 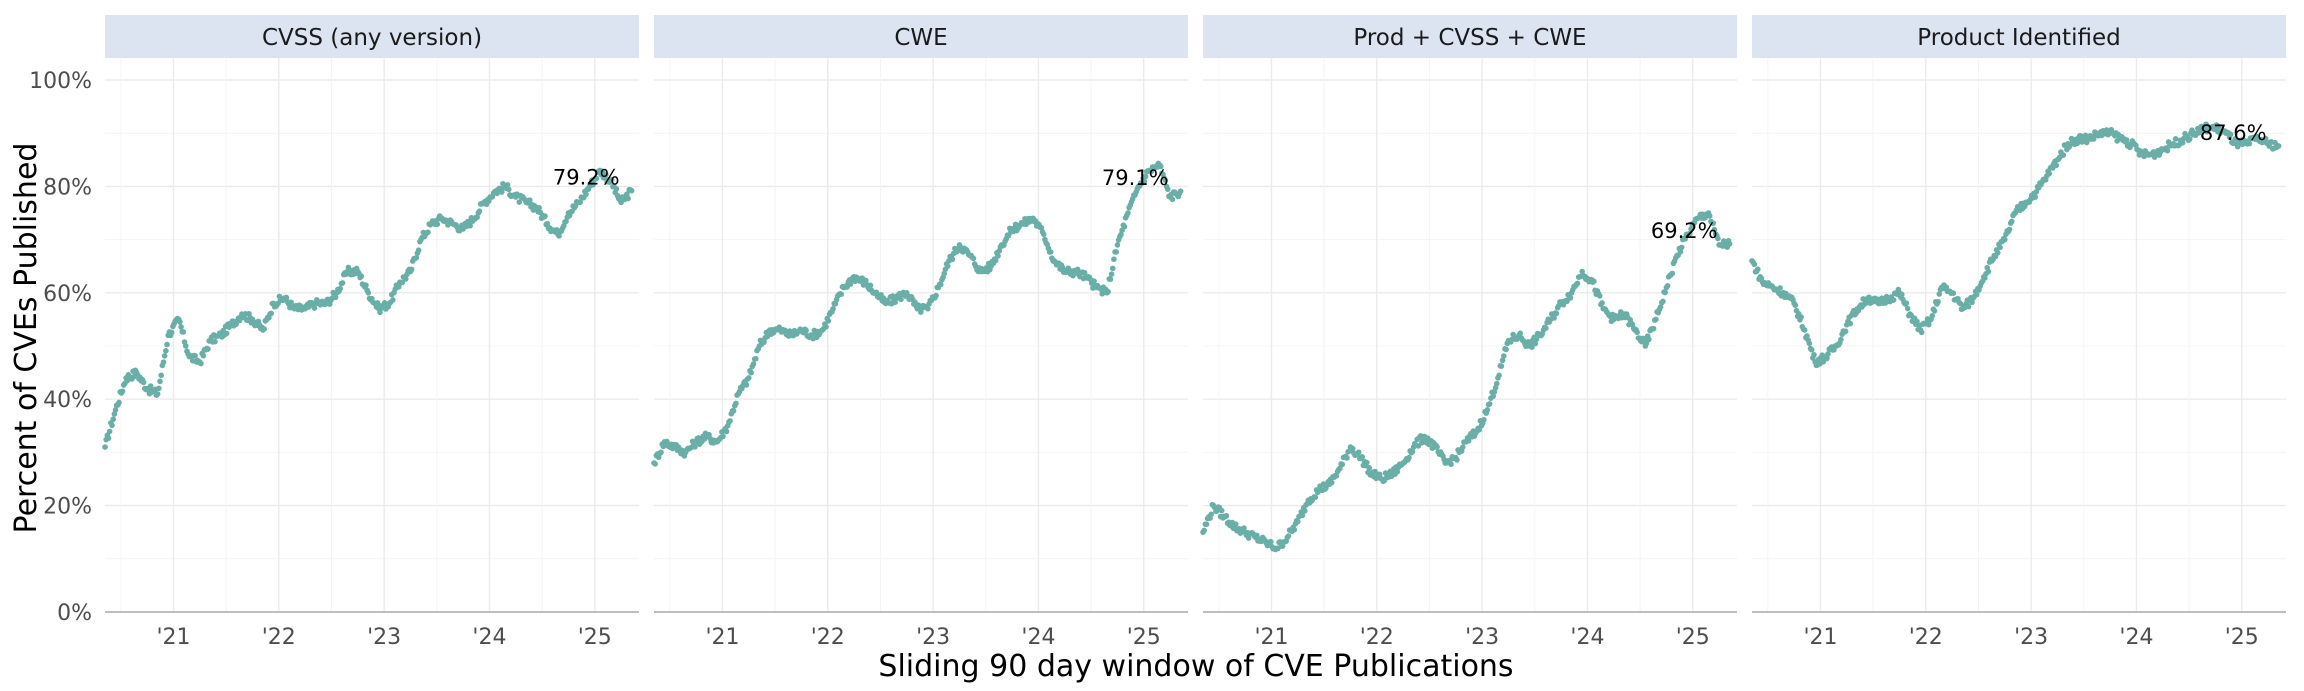 What do you see at coordinates (67, 187) in the screenshot?
I see `y-tick-label: 80%` at bounding box center [67, 187].